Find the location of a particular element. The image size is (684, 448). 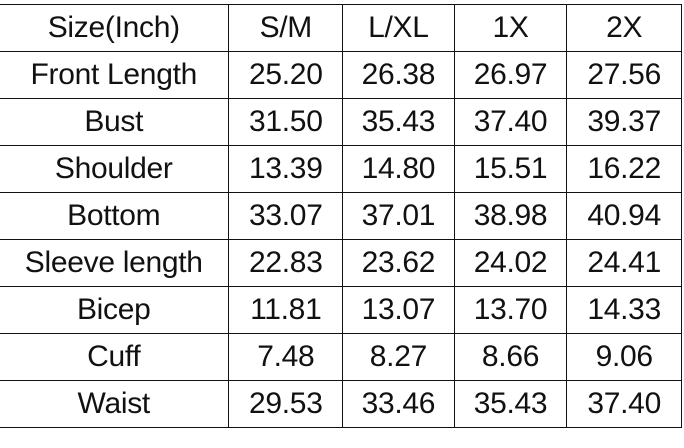

size-value-cell: 13.07 is located at coordinates (398, 310).